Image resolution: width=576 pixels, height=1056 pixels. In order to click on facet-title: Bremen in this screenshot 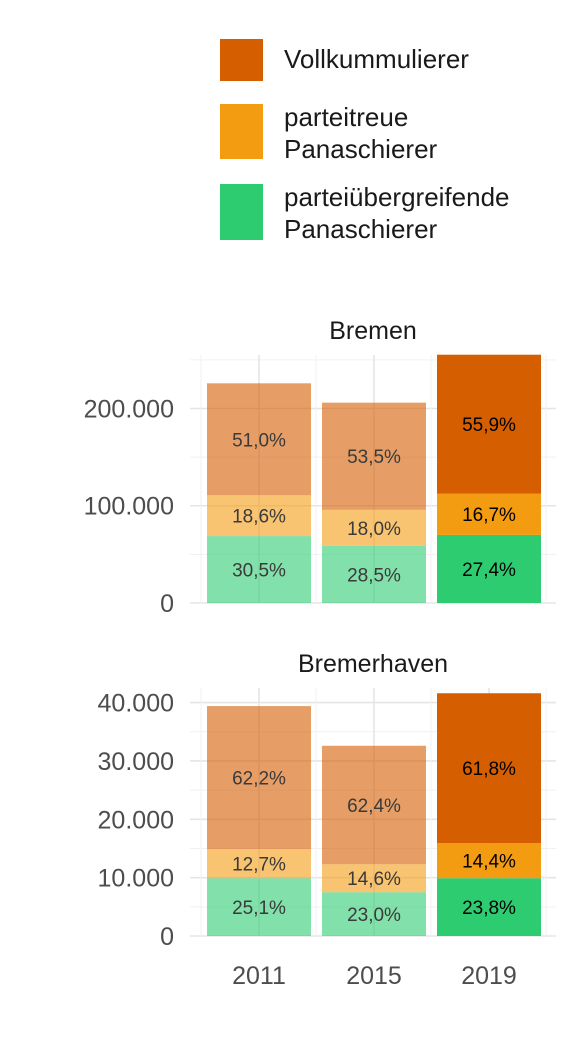, I will do `click(373, 331)`.